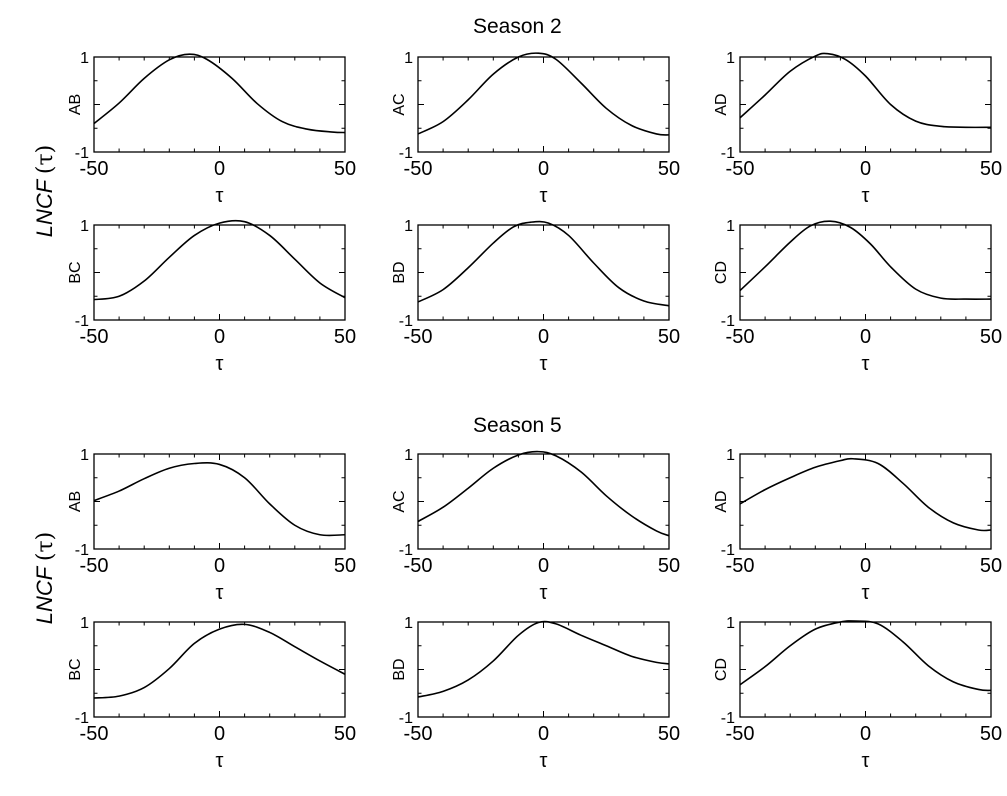  I want to click on panel-season-5-ab: -50 0 50 1 -1 AB τ, so click(211, 525).